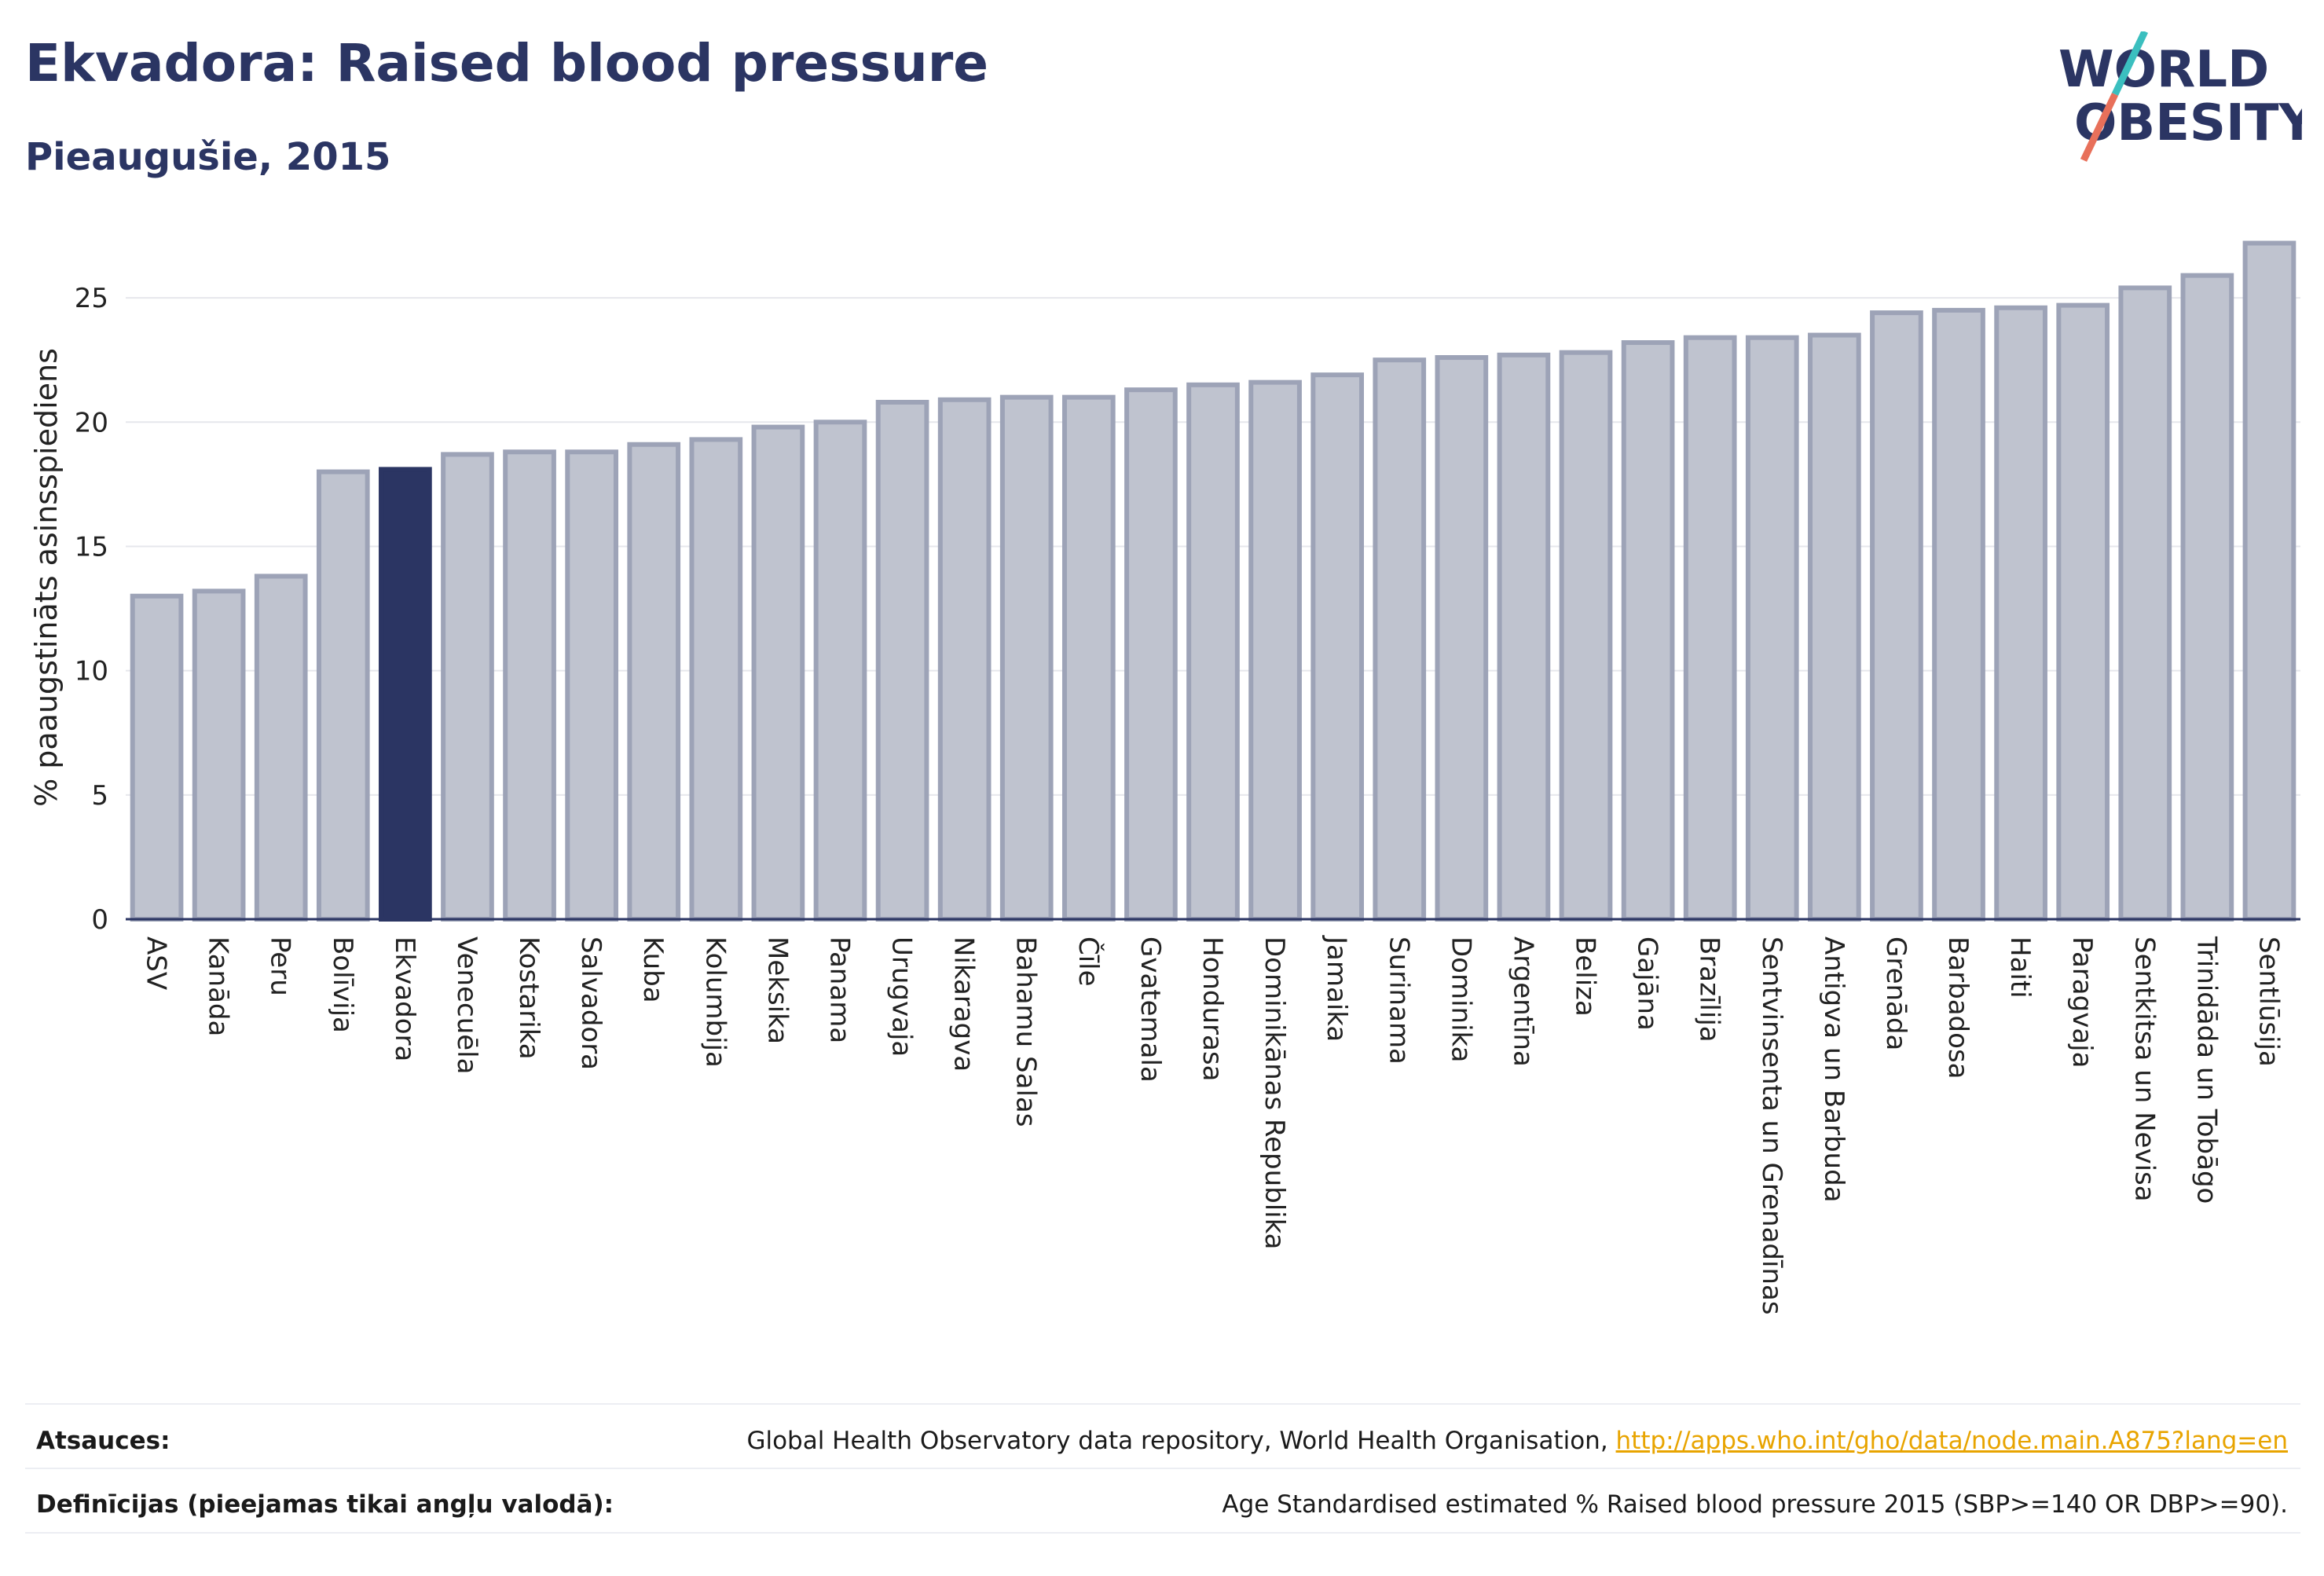 This screenshot has width=2324, height=1576. Describe the element at coordinates (777, 990) in the screenshot. I see `x-tick-label: Meksika` at that location.